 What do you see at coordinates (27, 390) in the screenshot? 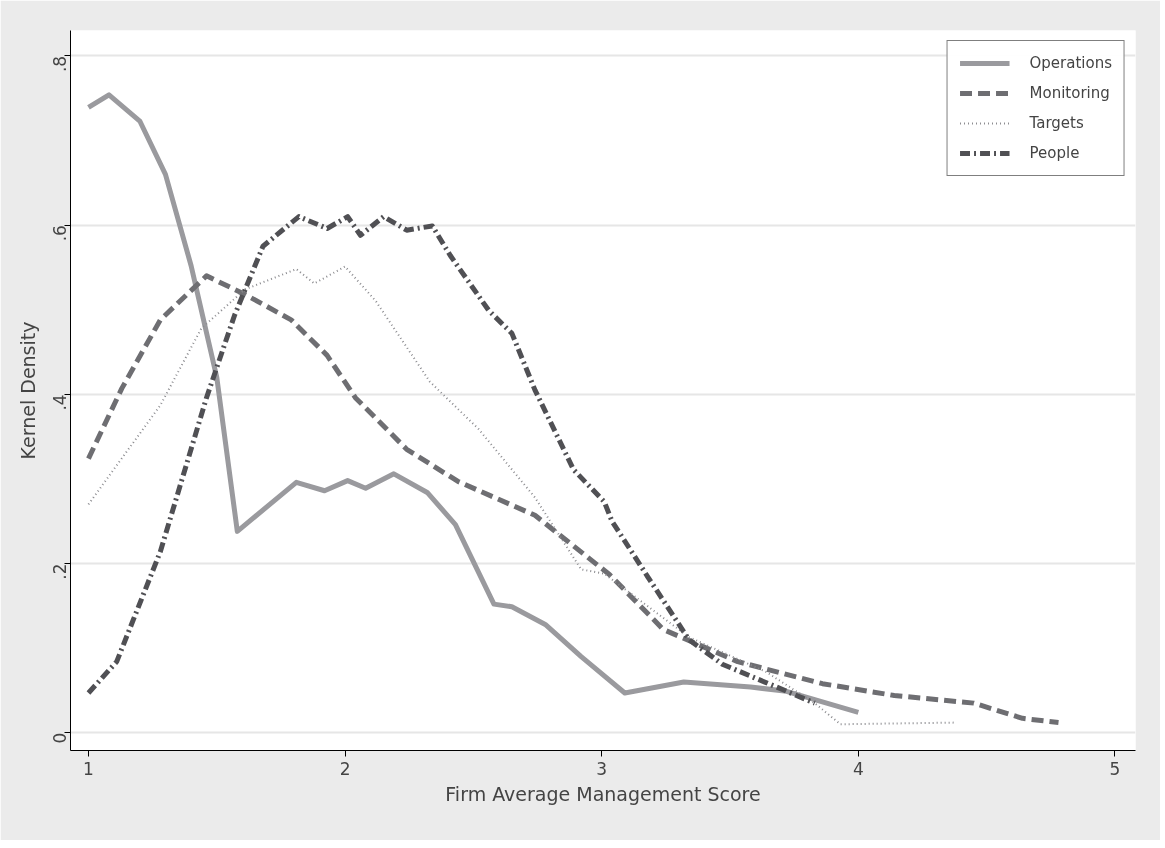
I see `y-axis-title: Kernel Density` at bounding box center [27, 390].